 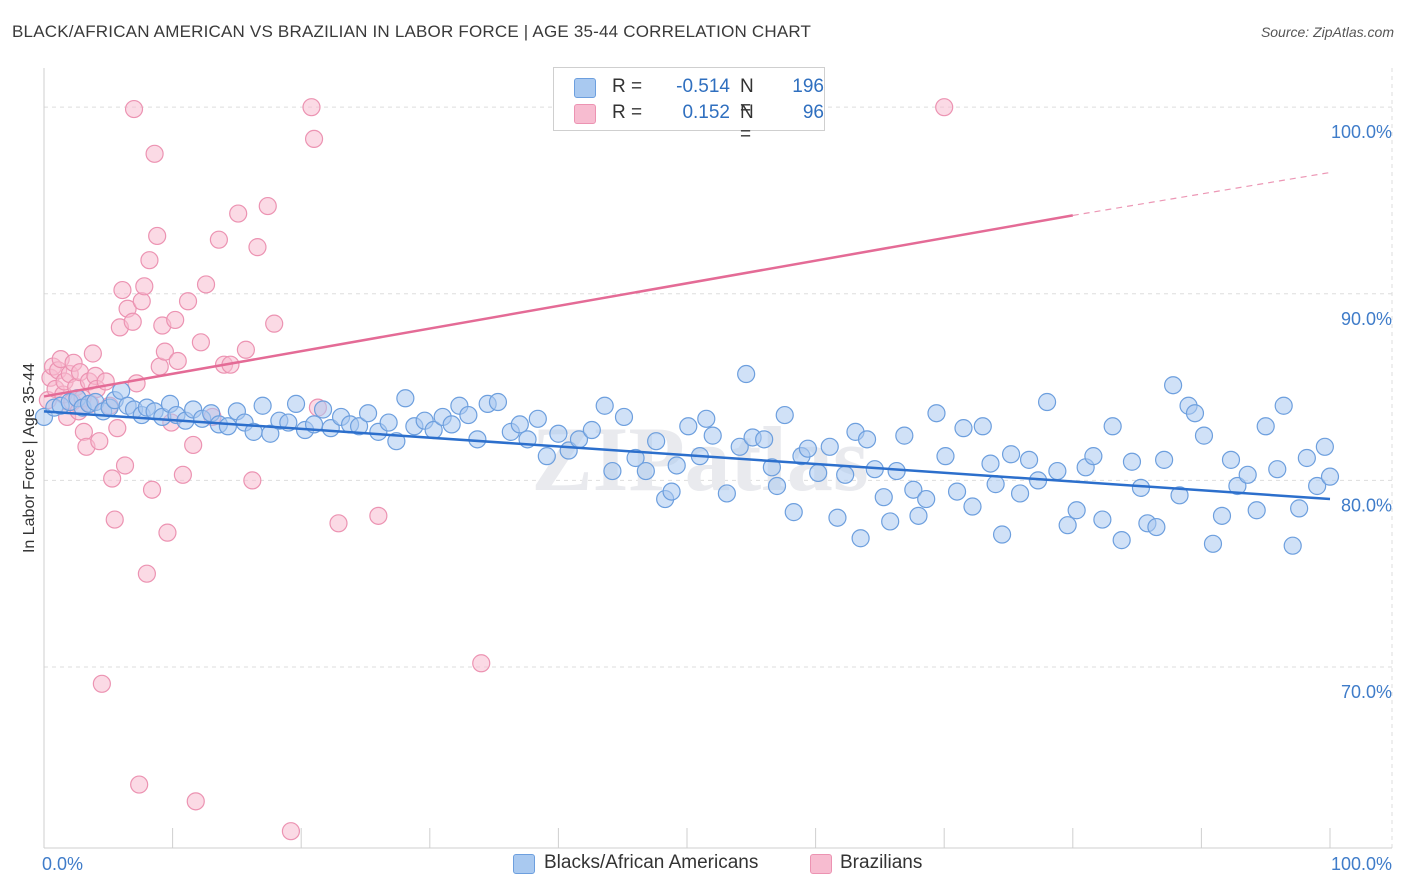 I want to click on pink-swatch, so click(x=585, y=114).